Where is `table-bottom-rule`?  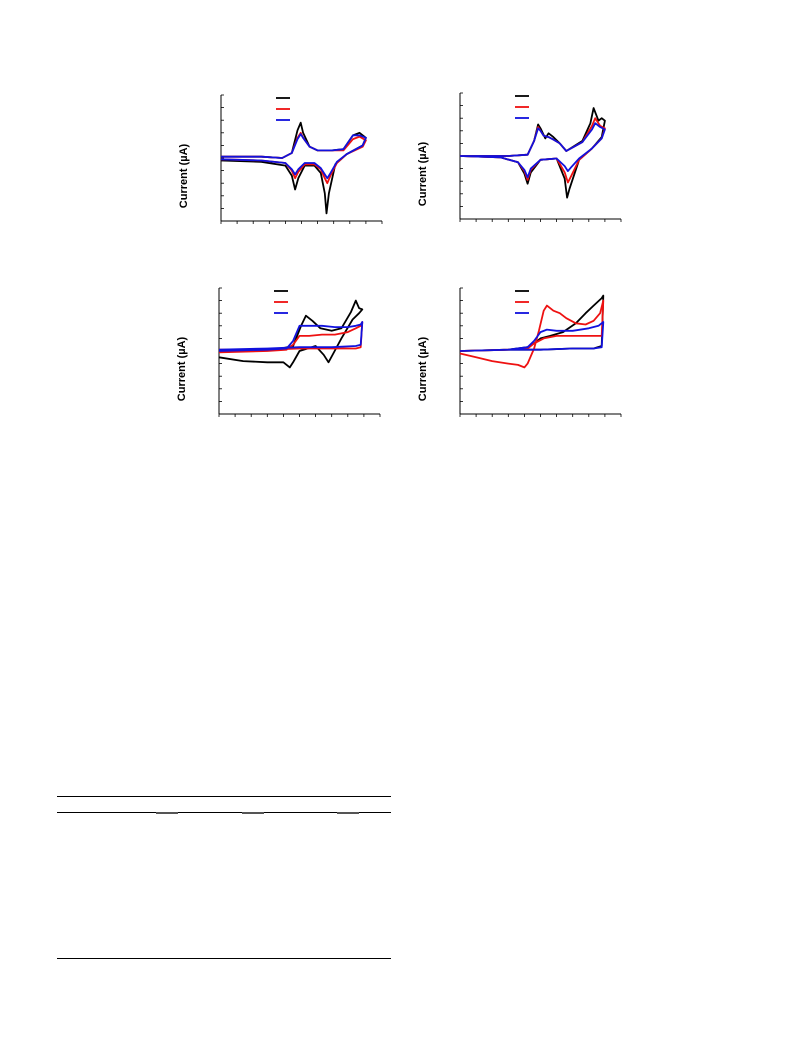 table-bottom-rule is located at coordinates (224, 958).